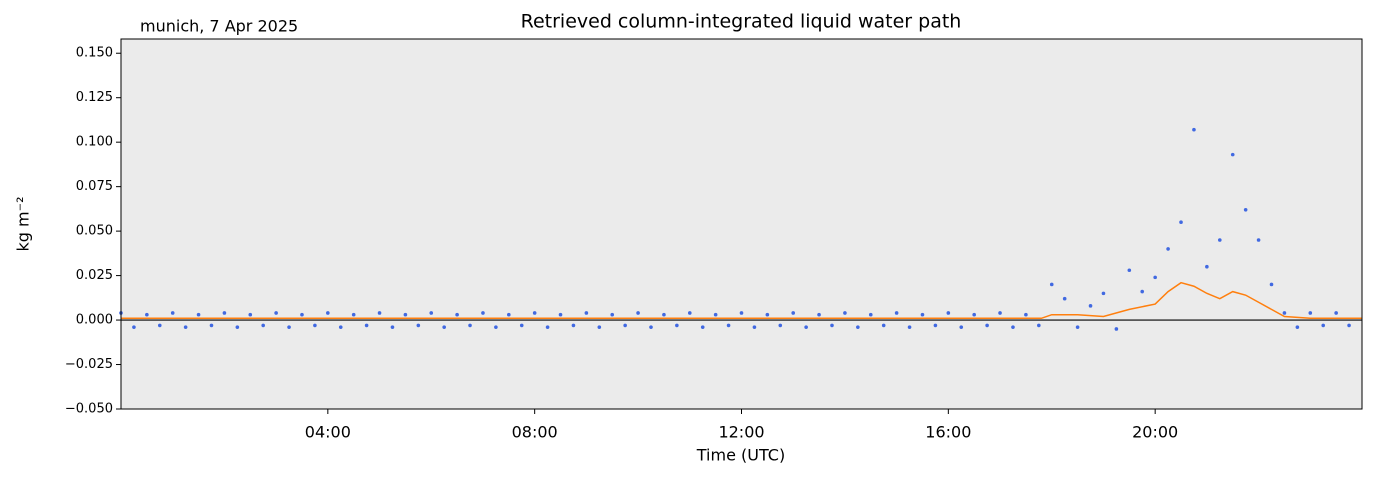  What do you see at coordinates (741, 300) in the screenshot?
I see `line` at bounding box center [741, 300].